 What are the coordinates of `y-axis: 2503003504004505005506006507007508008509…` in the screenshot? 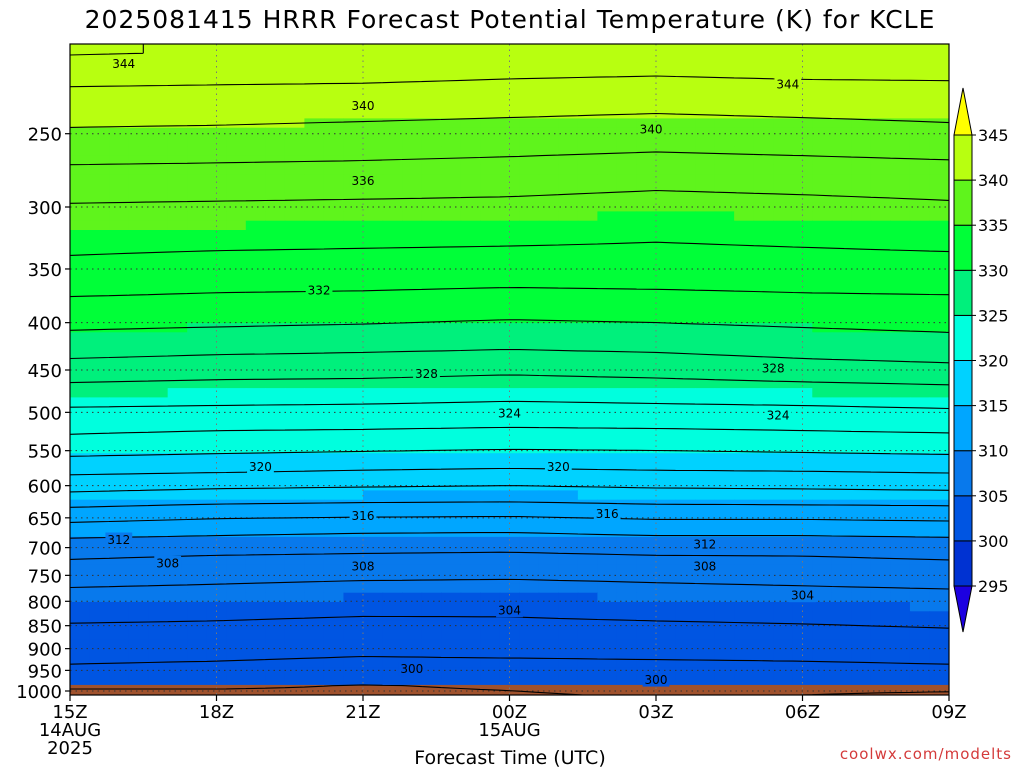 It's located at (43, 414).